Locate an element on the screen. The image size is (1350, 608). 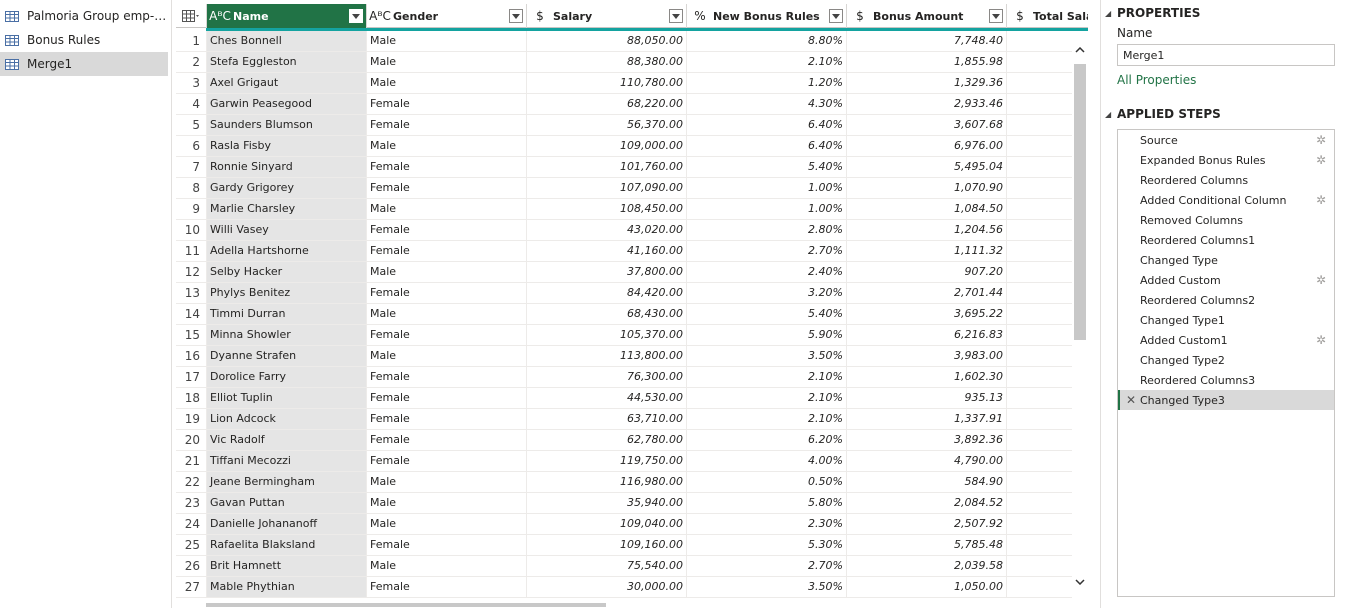
bonus-amount-cell: 3,607.68 is located at coordinates (926, 125).